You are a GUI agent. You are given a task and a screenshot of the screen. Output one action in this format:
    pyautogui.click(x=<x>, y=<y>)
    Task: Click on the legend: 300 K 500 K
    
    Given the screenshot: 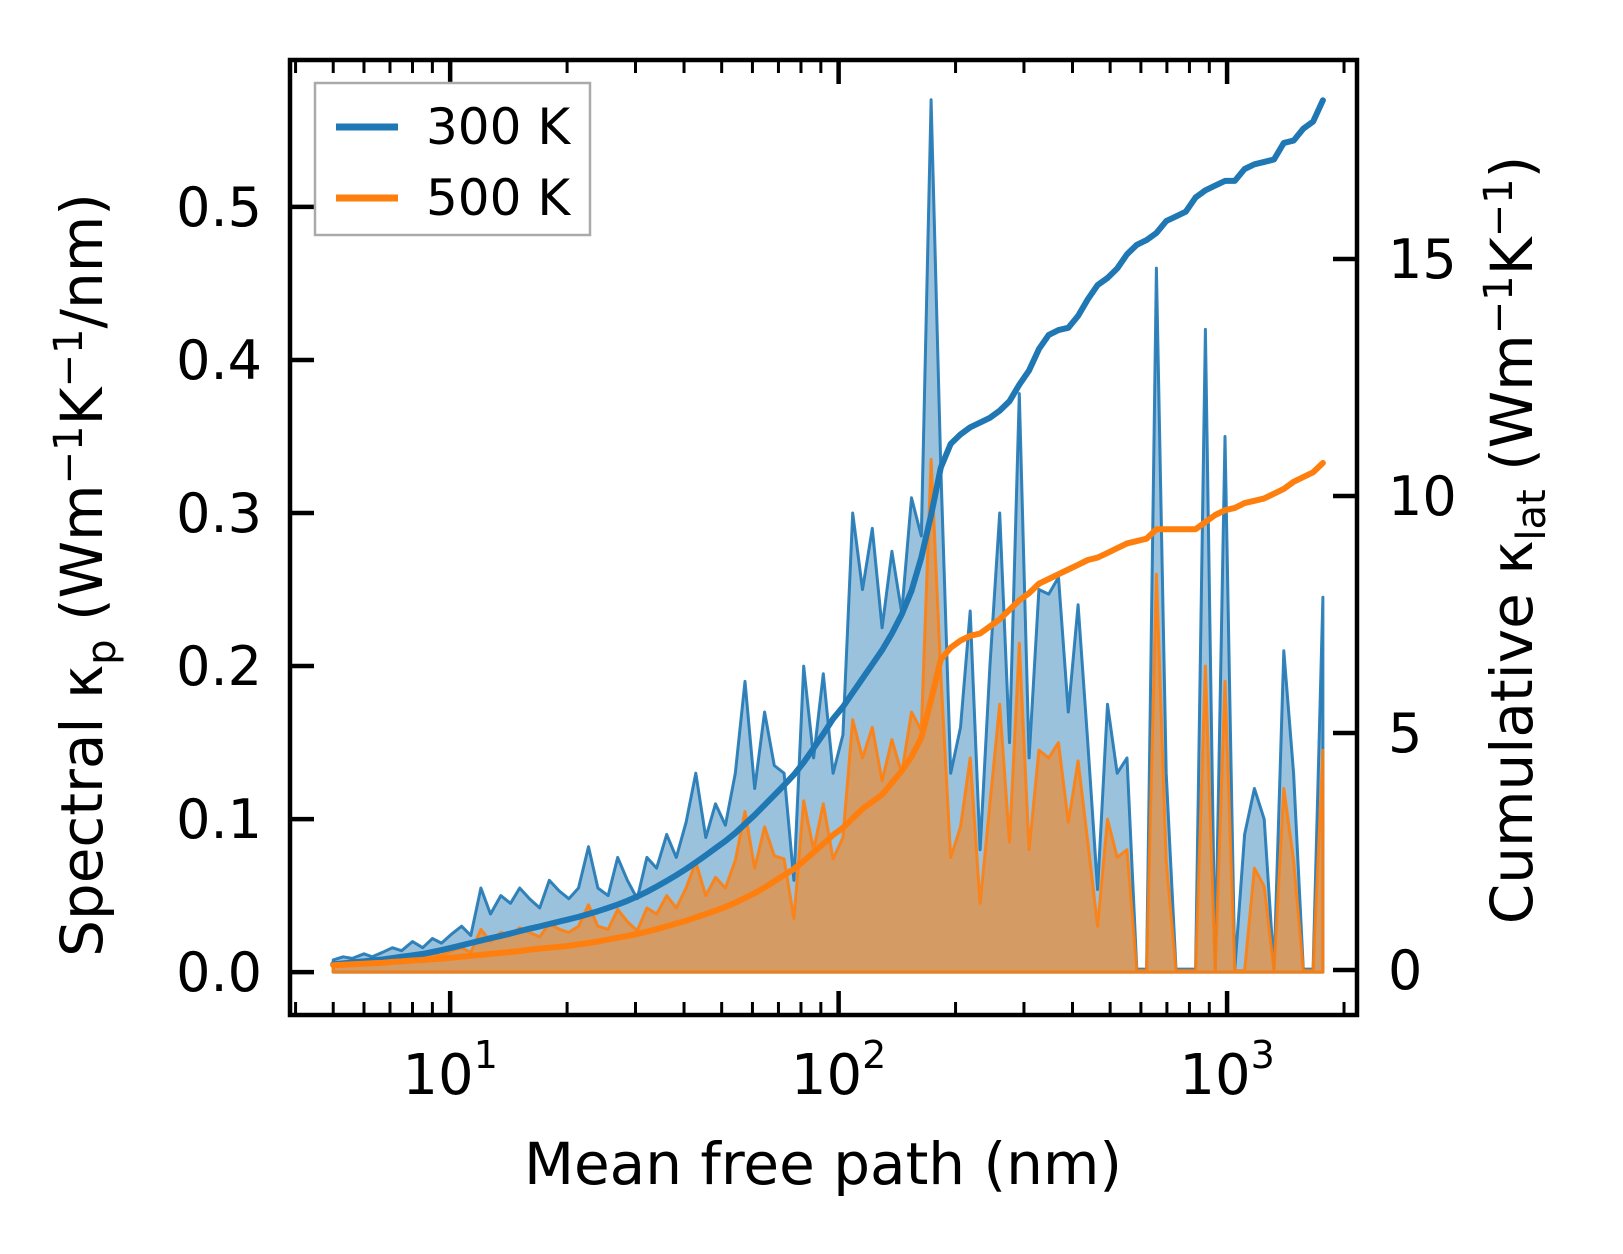 What is the action you would take?
    pyautogui.click(x=452, y=159)
    